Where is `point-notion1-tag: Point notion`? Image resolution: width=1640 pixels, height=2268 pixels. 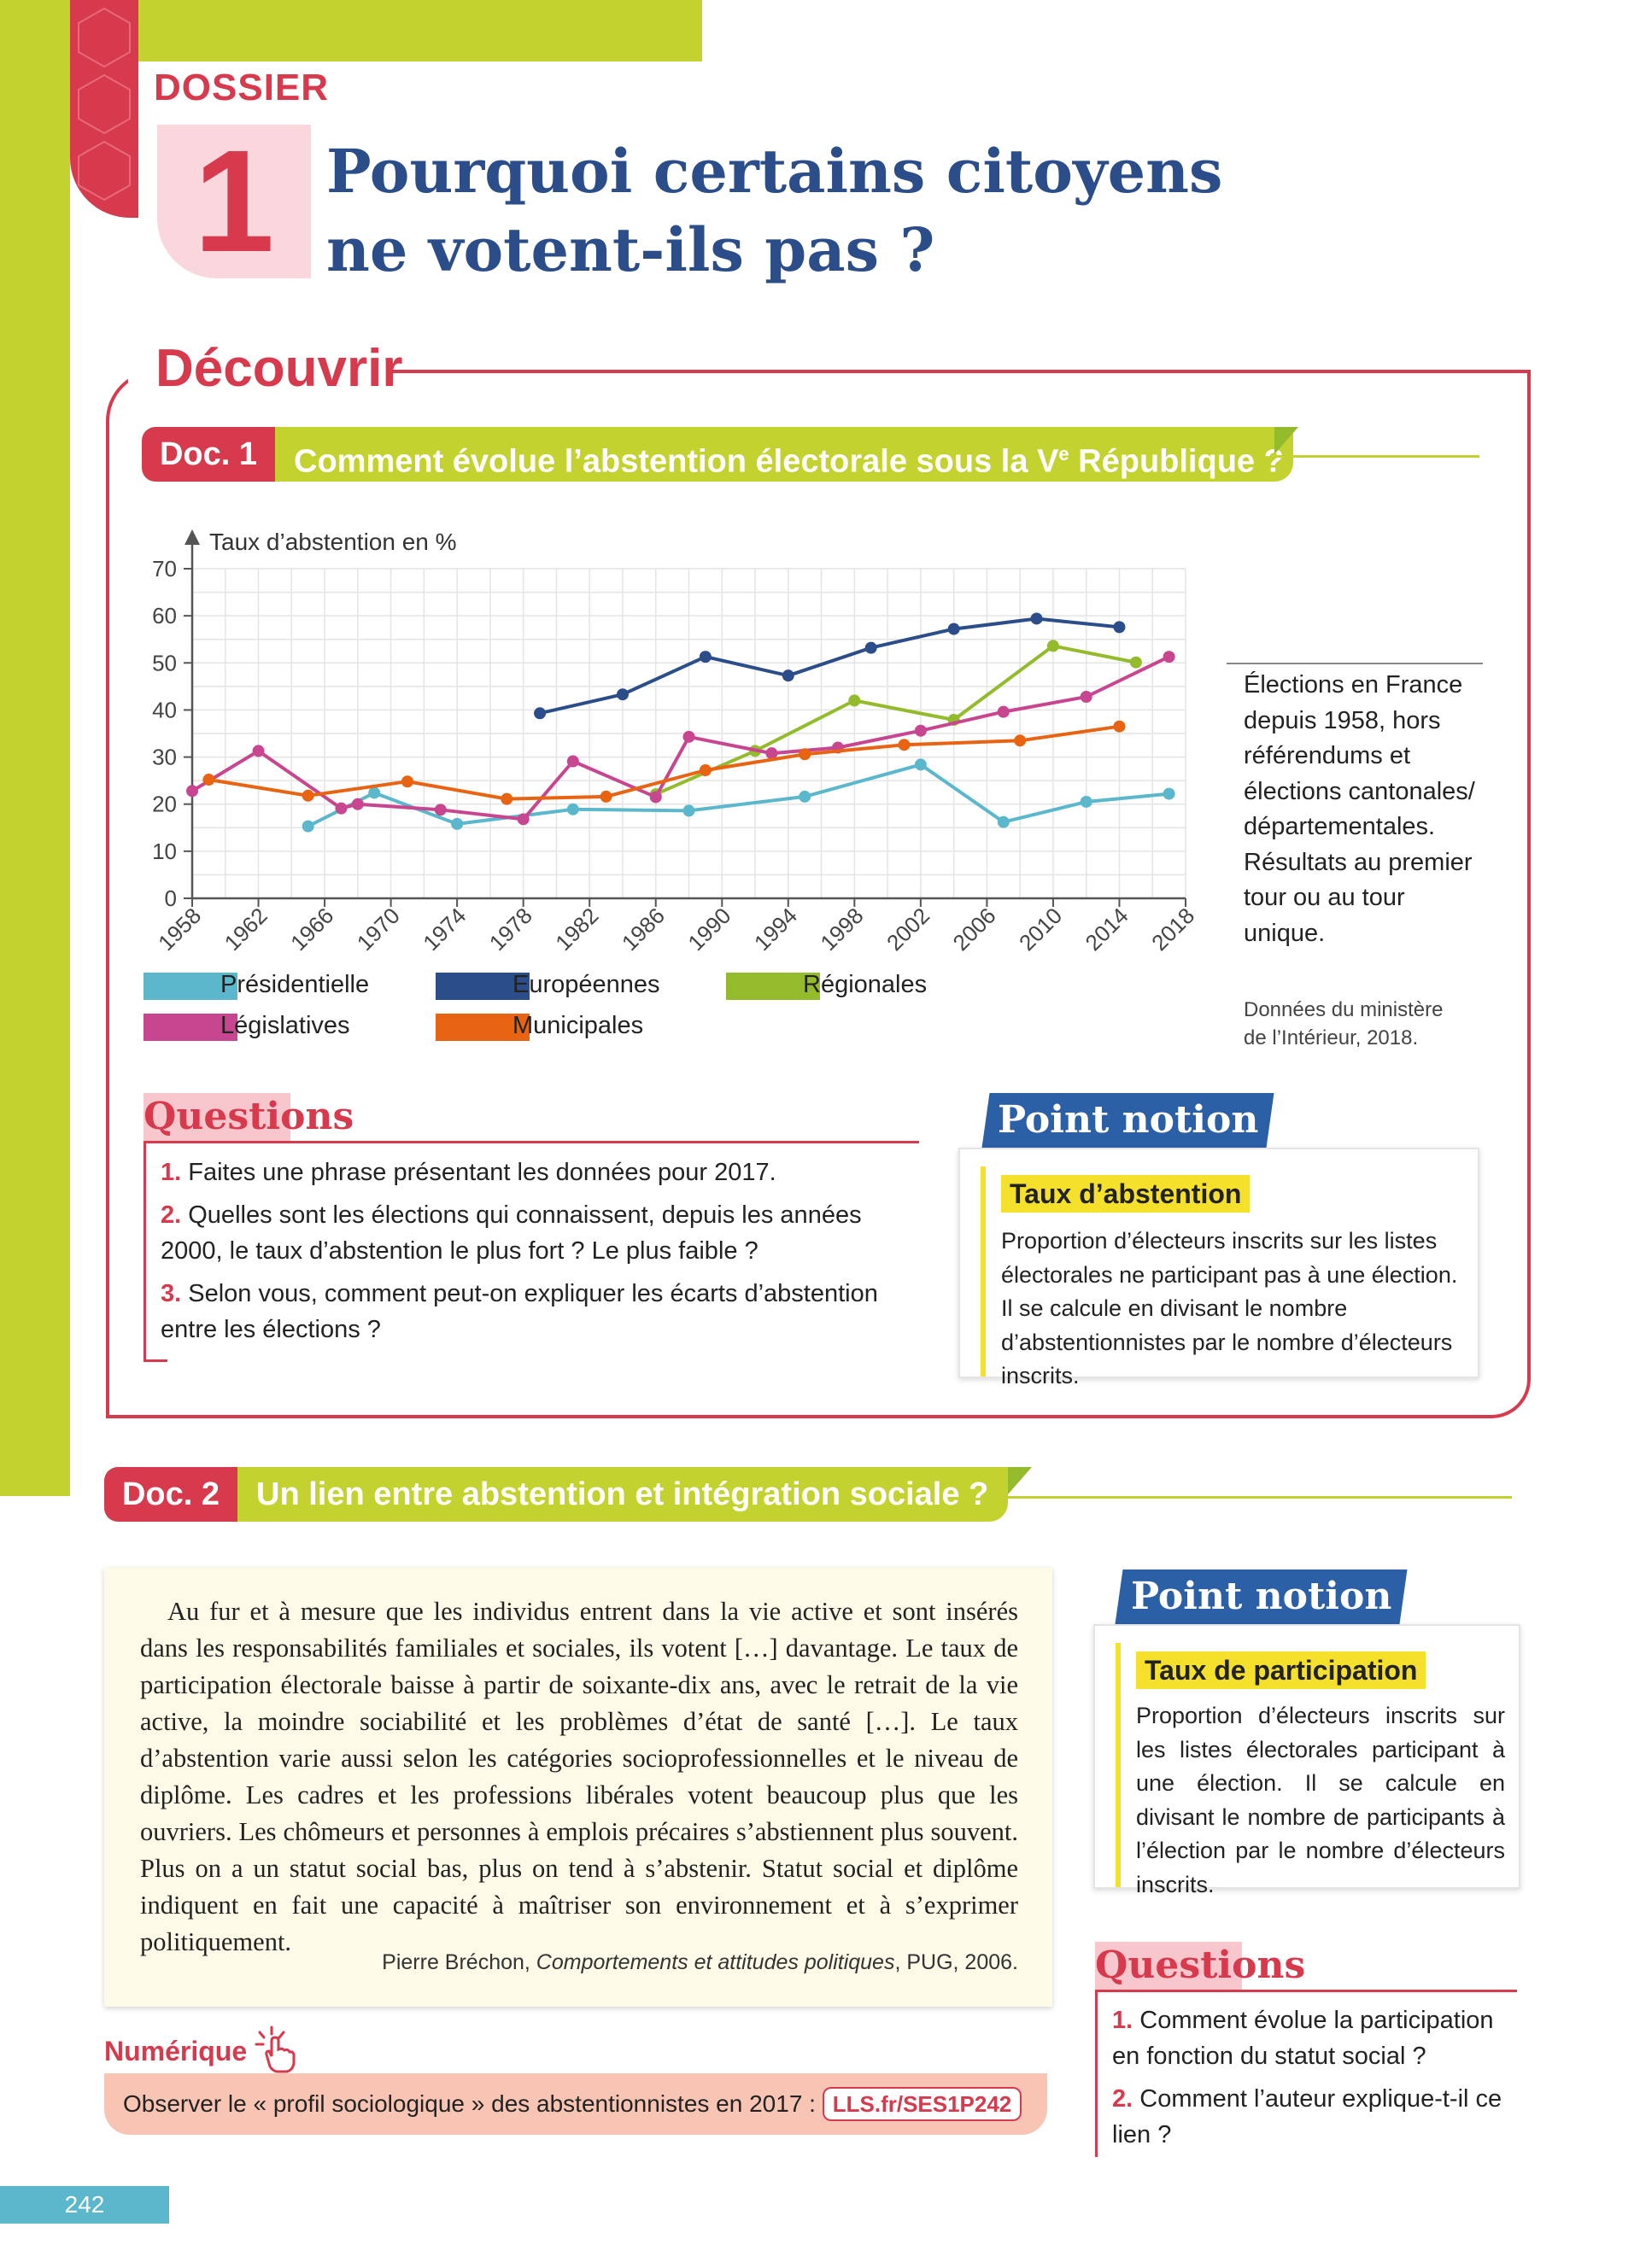
point-notion1-tag: Point notion is located at coordinates (1127, 1120).